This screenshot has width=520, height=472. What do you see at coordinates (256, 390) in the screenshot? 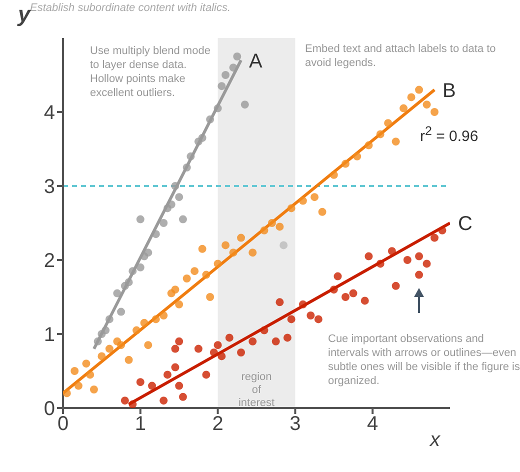
I see `band-label: region of interest` at bounding box center [256, 390].